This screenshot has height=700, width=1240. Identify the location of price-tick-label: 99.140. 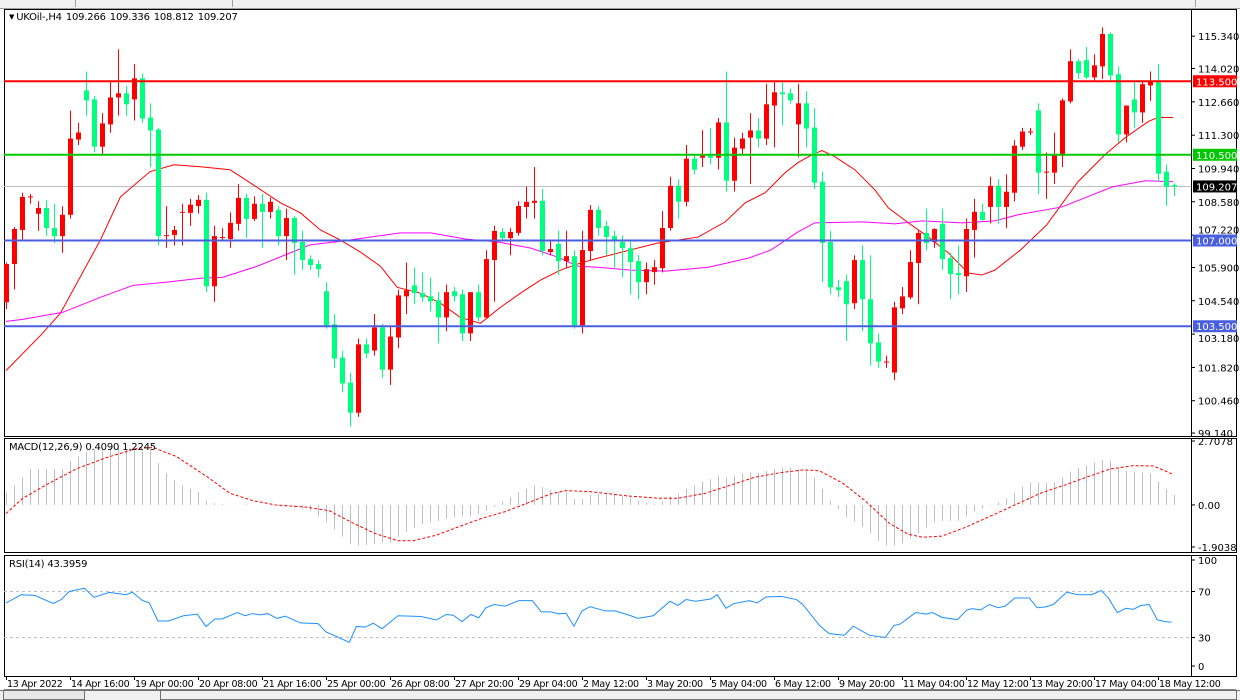
(1215, 434).